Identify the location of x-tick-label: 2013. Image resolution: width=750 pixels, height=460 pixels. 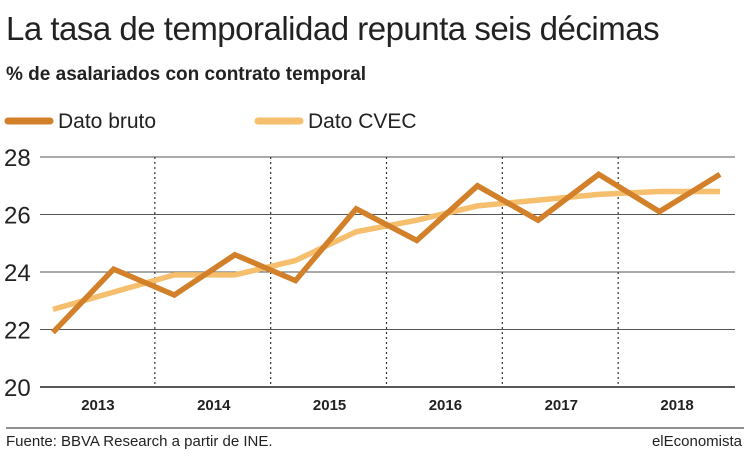
(97, 405).